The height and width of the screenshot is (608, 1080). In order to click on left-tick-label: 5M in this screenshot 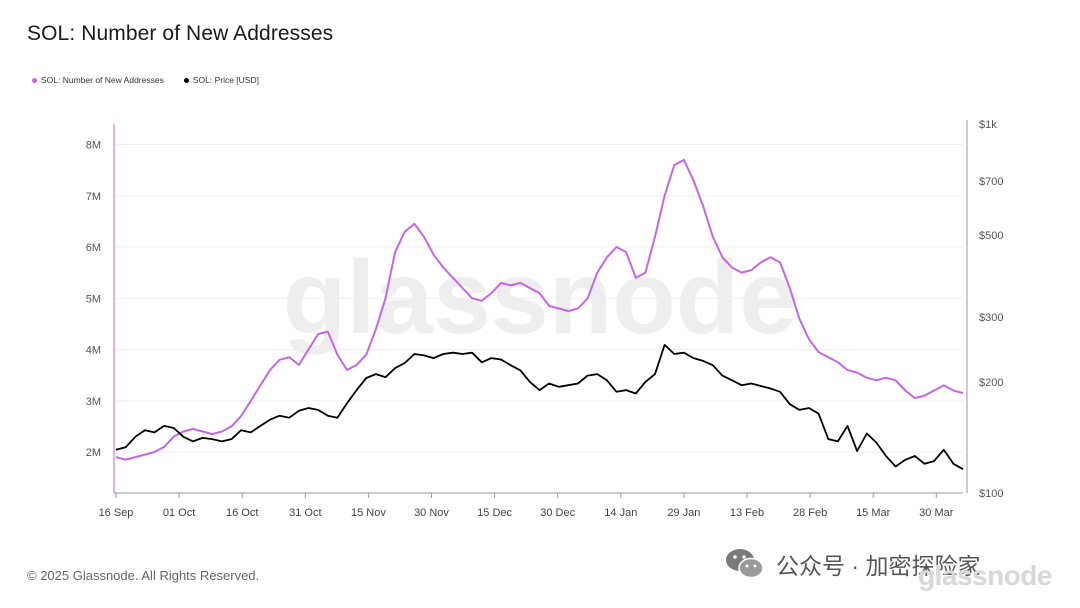, I will do `click(93, 299)`.